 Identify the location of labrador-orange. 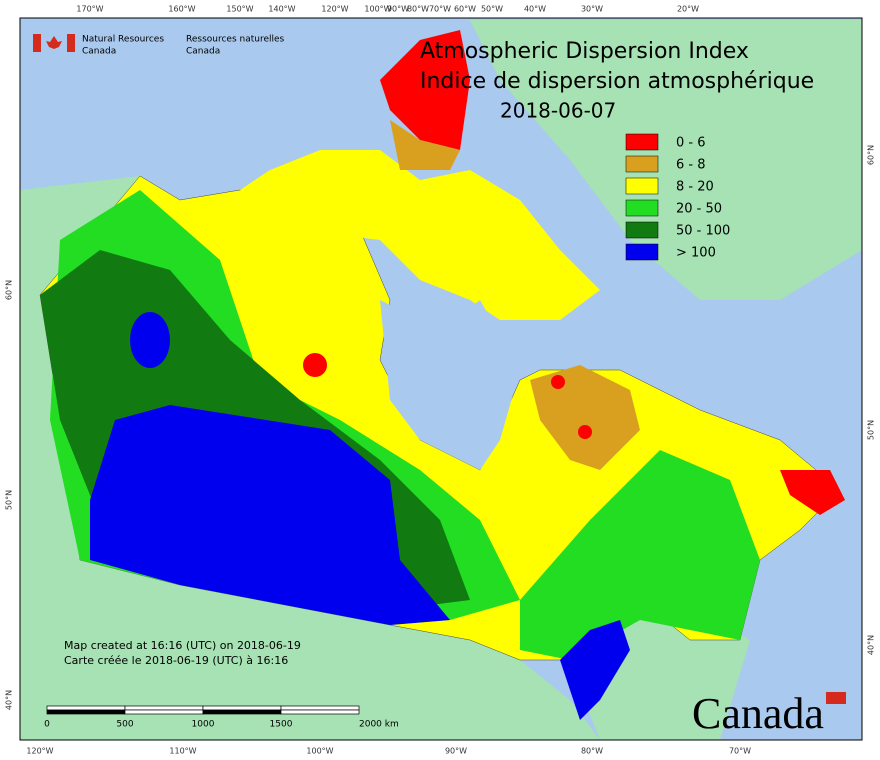
(585, 417).